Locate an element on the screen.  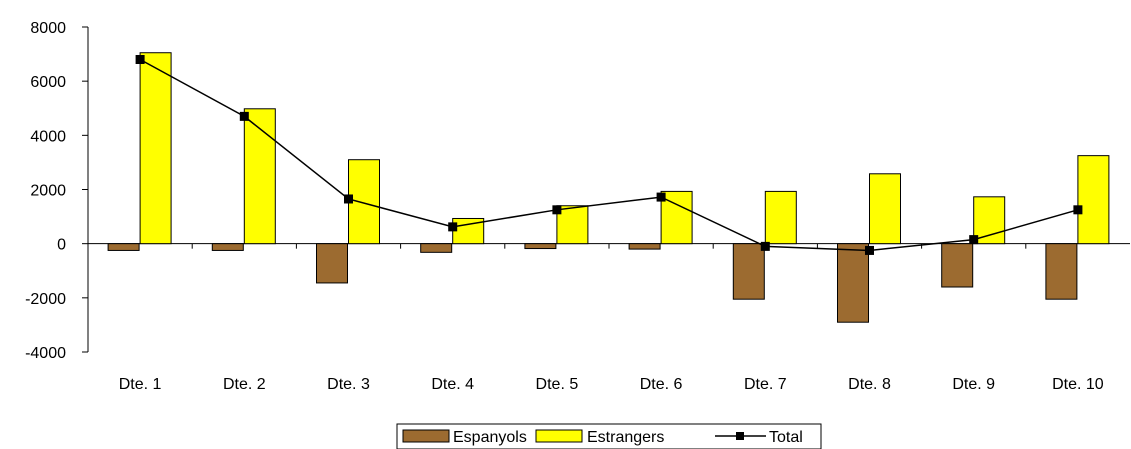
y-tick-label: 6000 is located at coordinates (48, 82).